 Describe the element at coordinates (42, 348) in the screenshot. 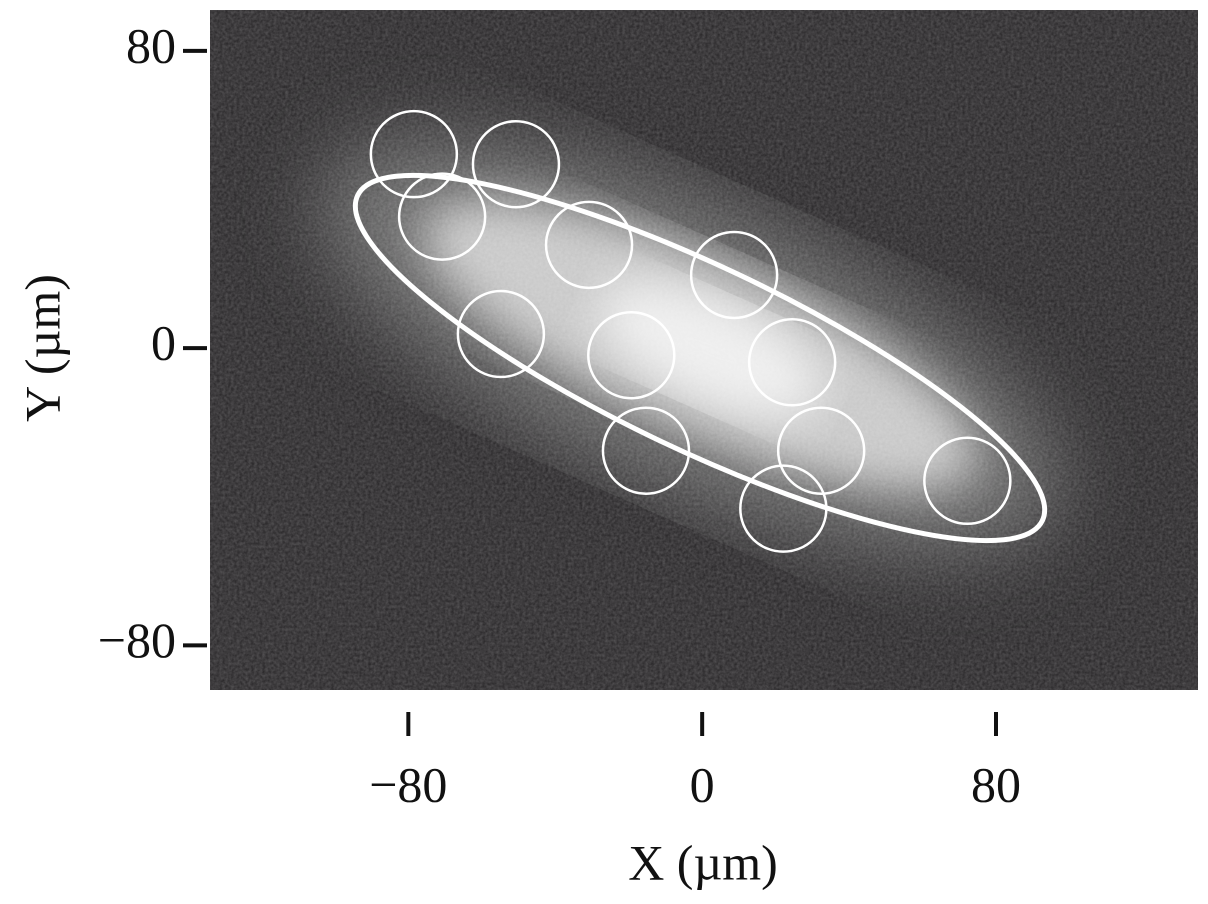

I see `y-axis-label: Y (µm)` at that location.